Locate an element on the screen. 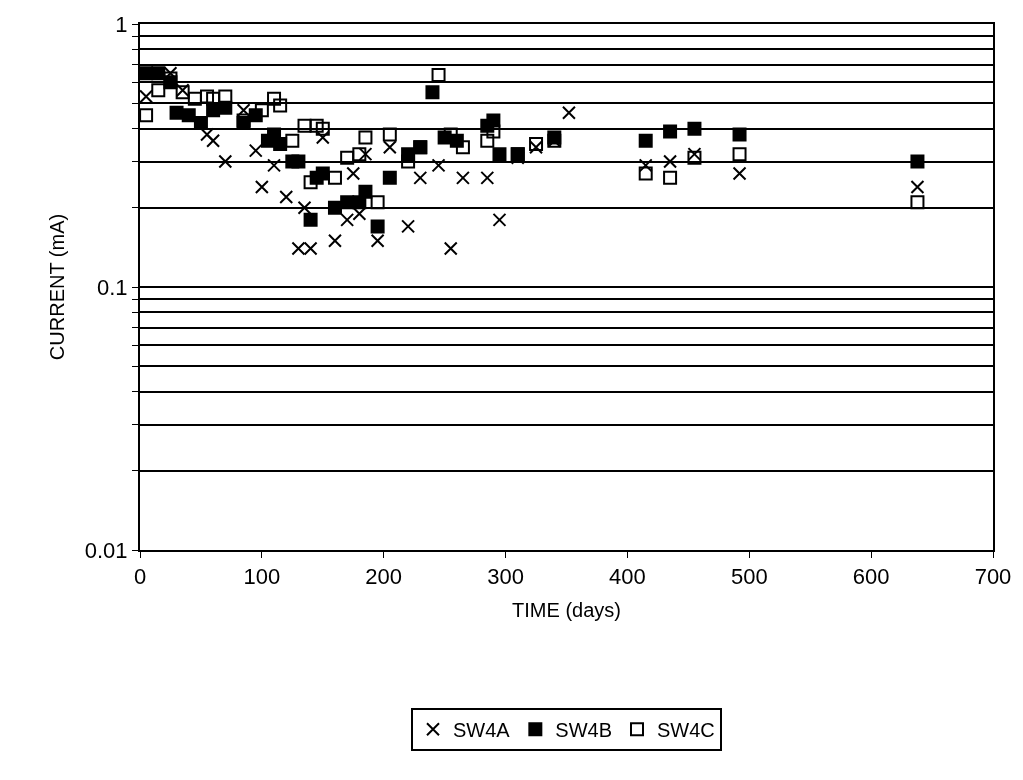 This screenshot has height=780, width=1023. x-tick-label: 600 is located at coordinates (871, 577).